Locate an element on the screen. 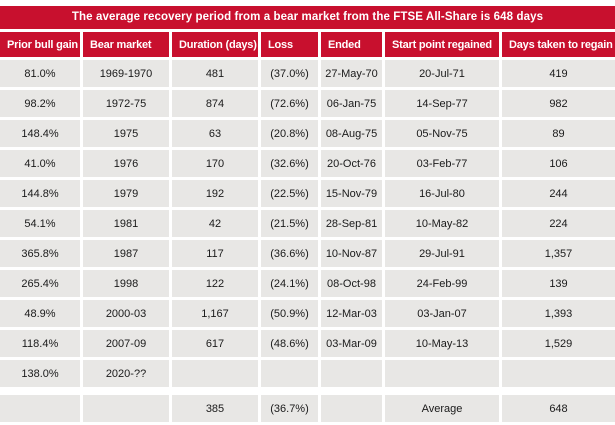 The height and width of the screenshot is (425, 615). table-cell: 98.2% is located at coordinates (40, 103).